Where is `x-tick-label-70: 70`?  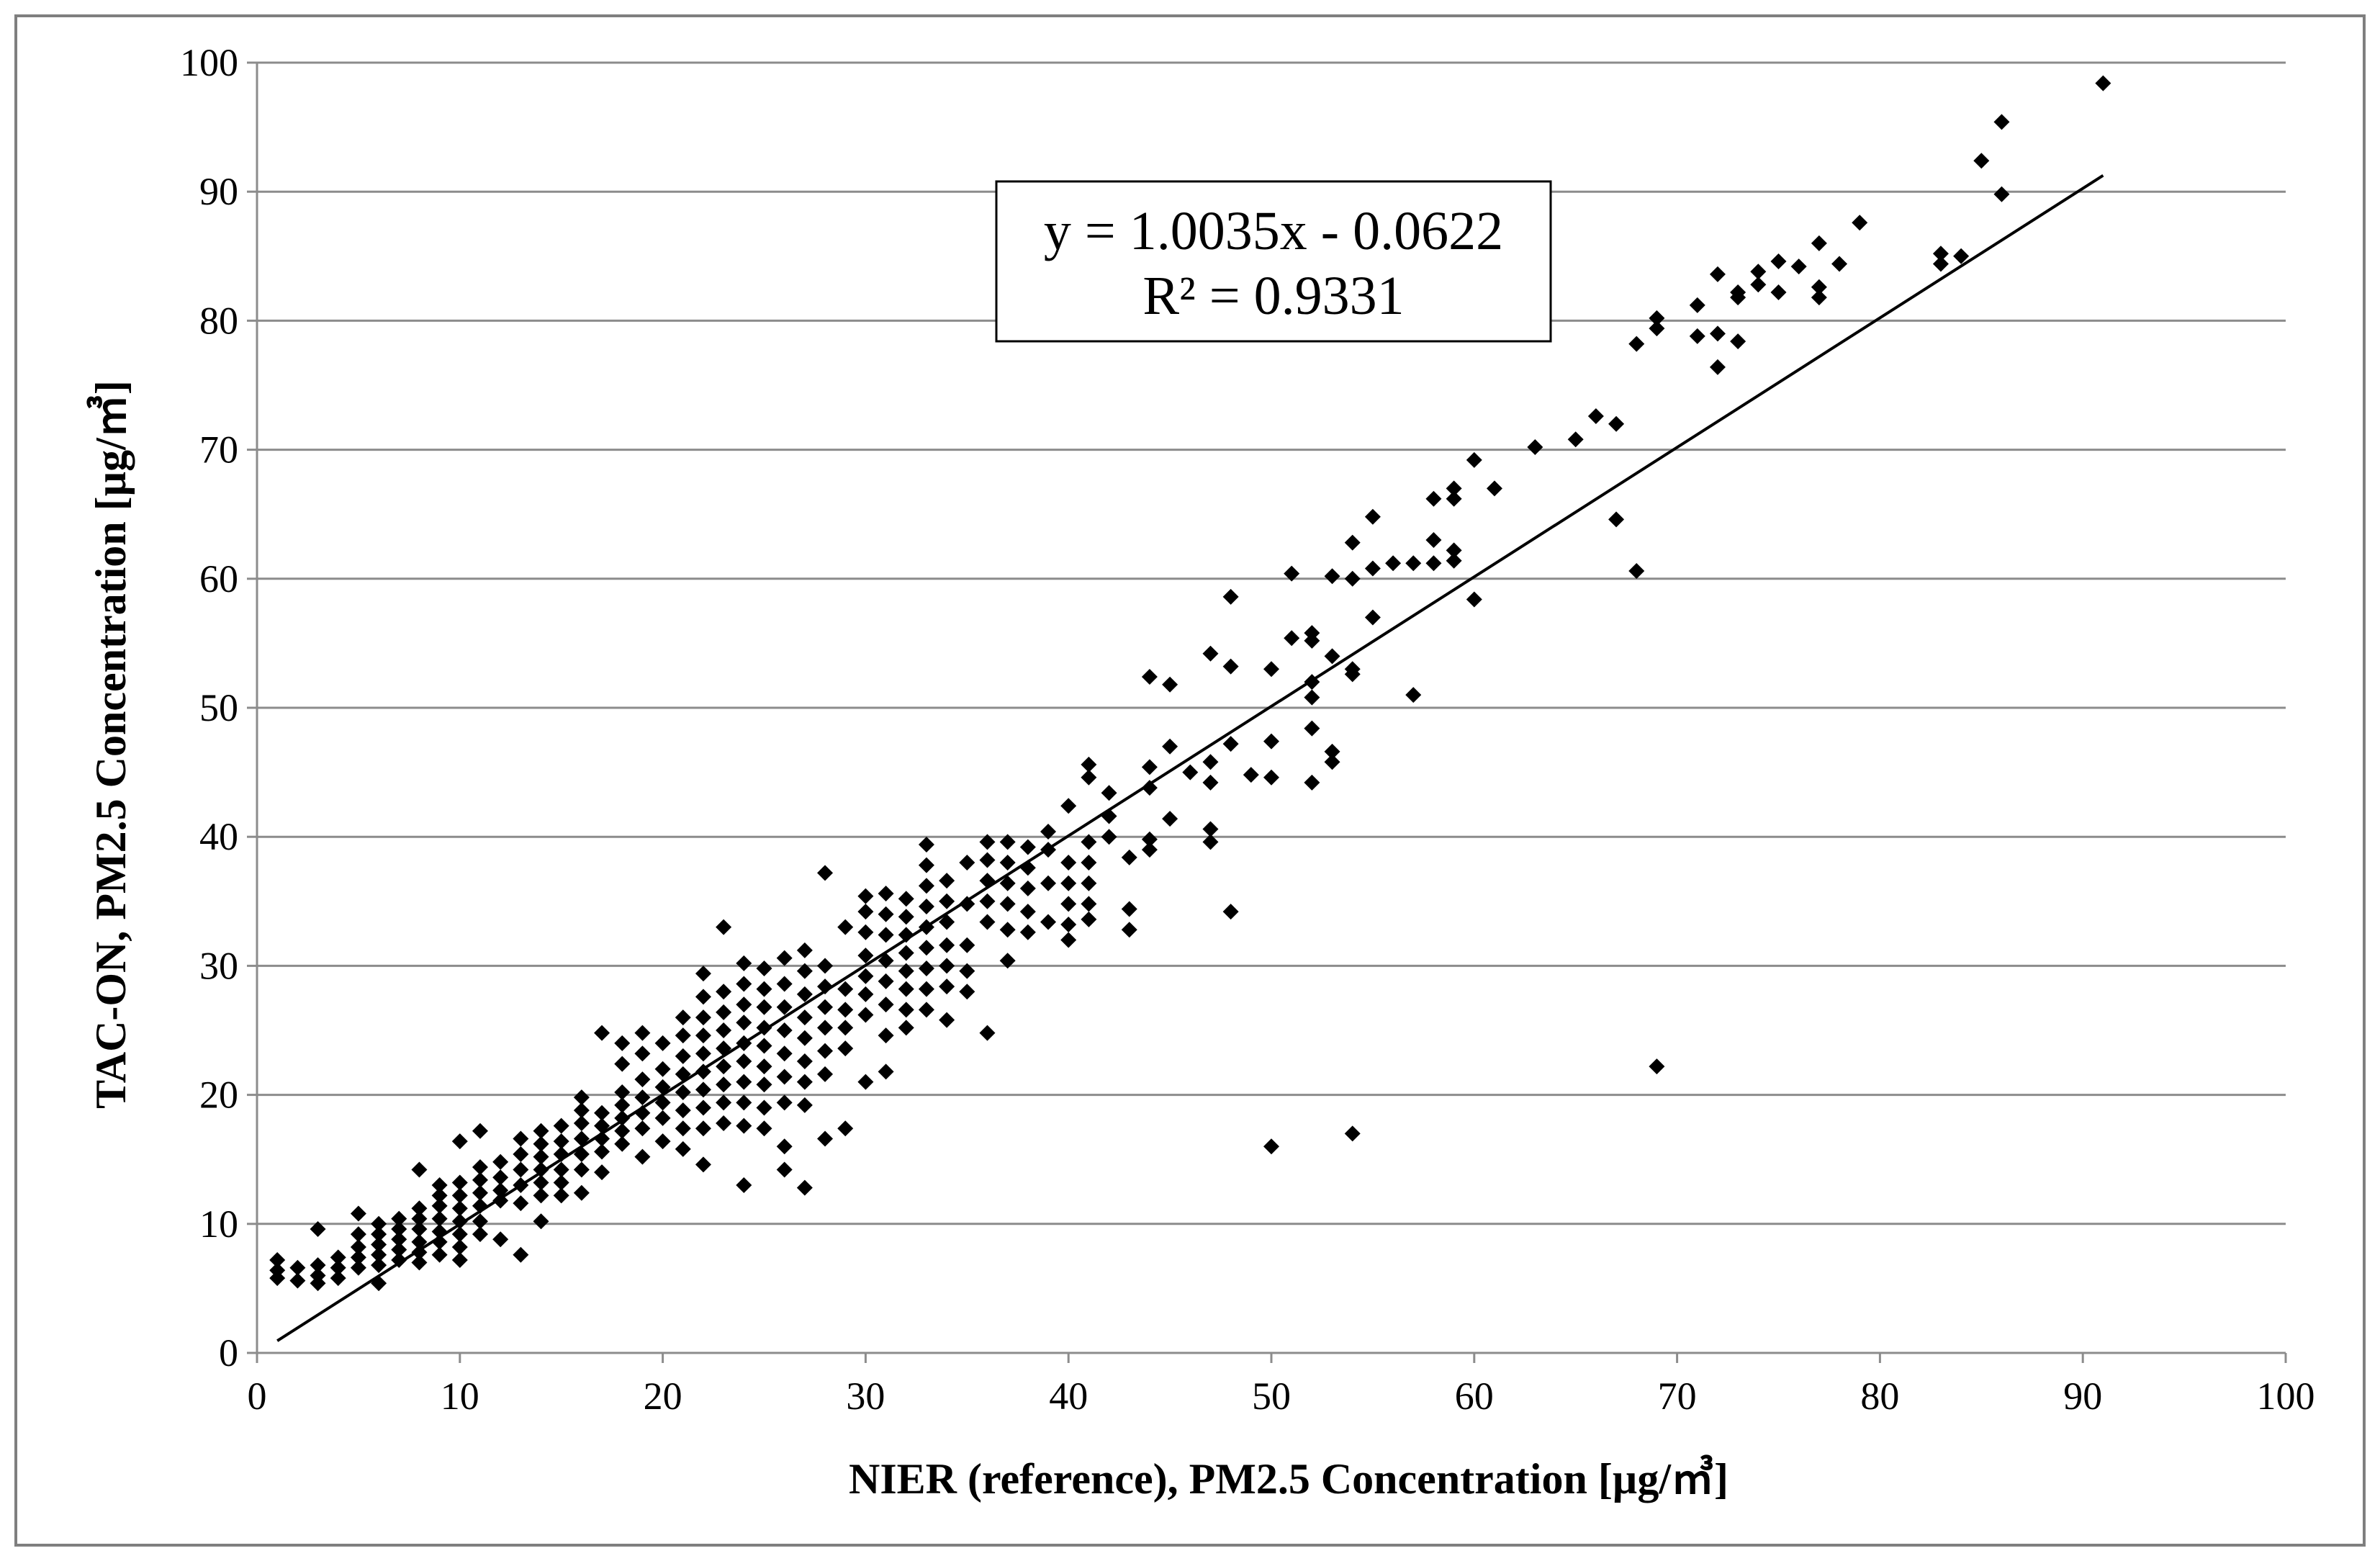
x-tick-label-70: 70 is located at coordinates (1677, 1396).